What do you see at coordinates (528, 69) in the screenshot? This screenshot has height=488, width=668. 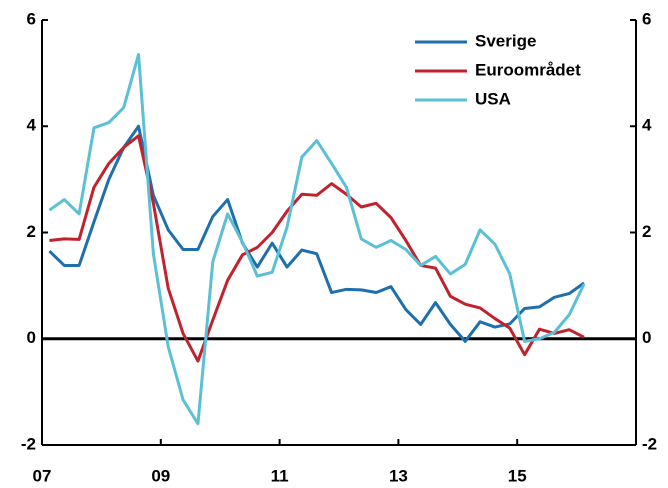 I see `legend-label: Euroområdet` at bounding box center [528, 69].